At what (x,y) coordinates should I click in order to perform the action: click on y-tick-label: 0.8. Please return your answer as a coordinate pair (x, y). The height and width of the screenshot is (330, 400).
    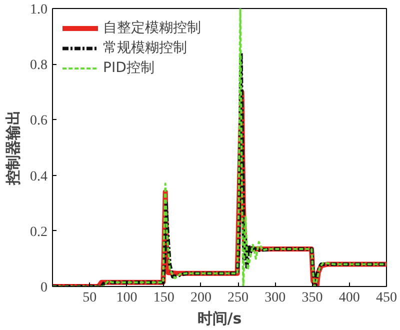
    Looking at the image, I should click on (39, 66).